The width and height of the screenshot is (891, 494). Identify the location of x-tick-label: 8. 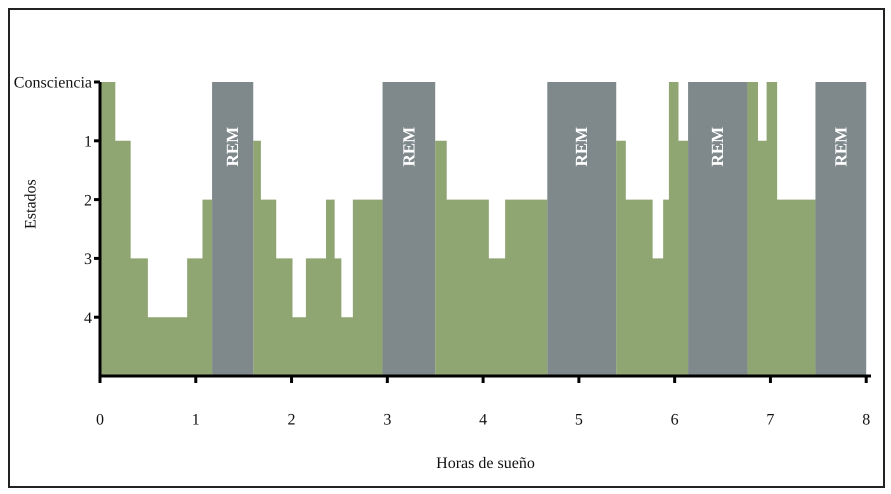
(866, 419).